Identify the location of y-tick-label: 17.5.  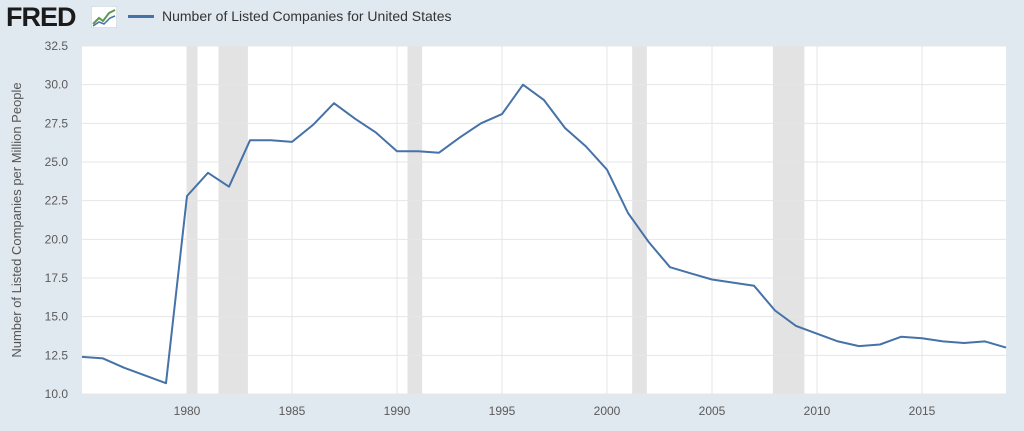
(57, 278).